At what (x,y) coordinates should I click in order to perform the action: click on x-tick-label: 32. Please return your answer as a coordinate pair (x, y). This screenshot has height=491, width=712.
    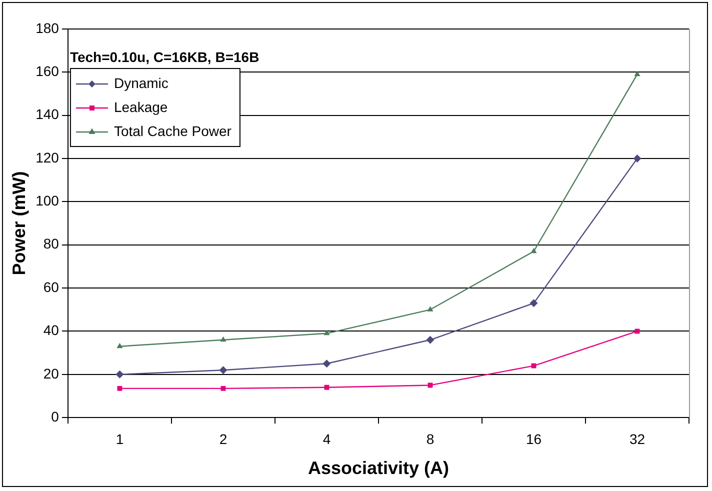
    Looking at the image, I should click on (637, 438).